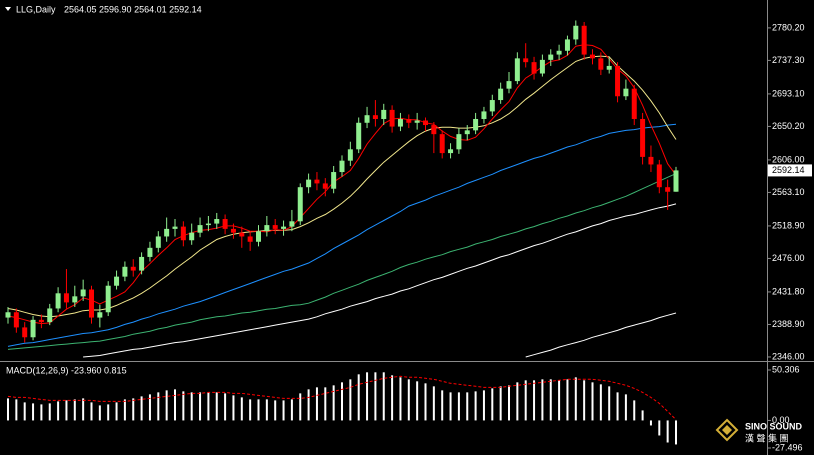 This screenshot has width=814, height=455. Describe the element at coordinates (781, 420) in the screenshot. I see `y-tick-label: 0.00` at that location.